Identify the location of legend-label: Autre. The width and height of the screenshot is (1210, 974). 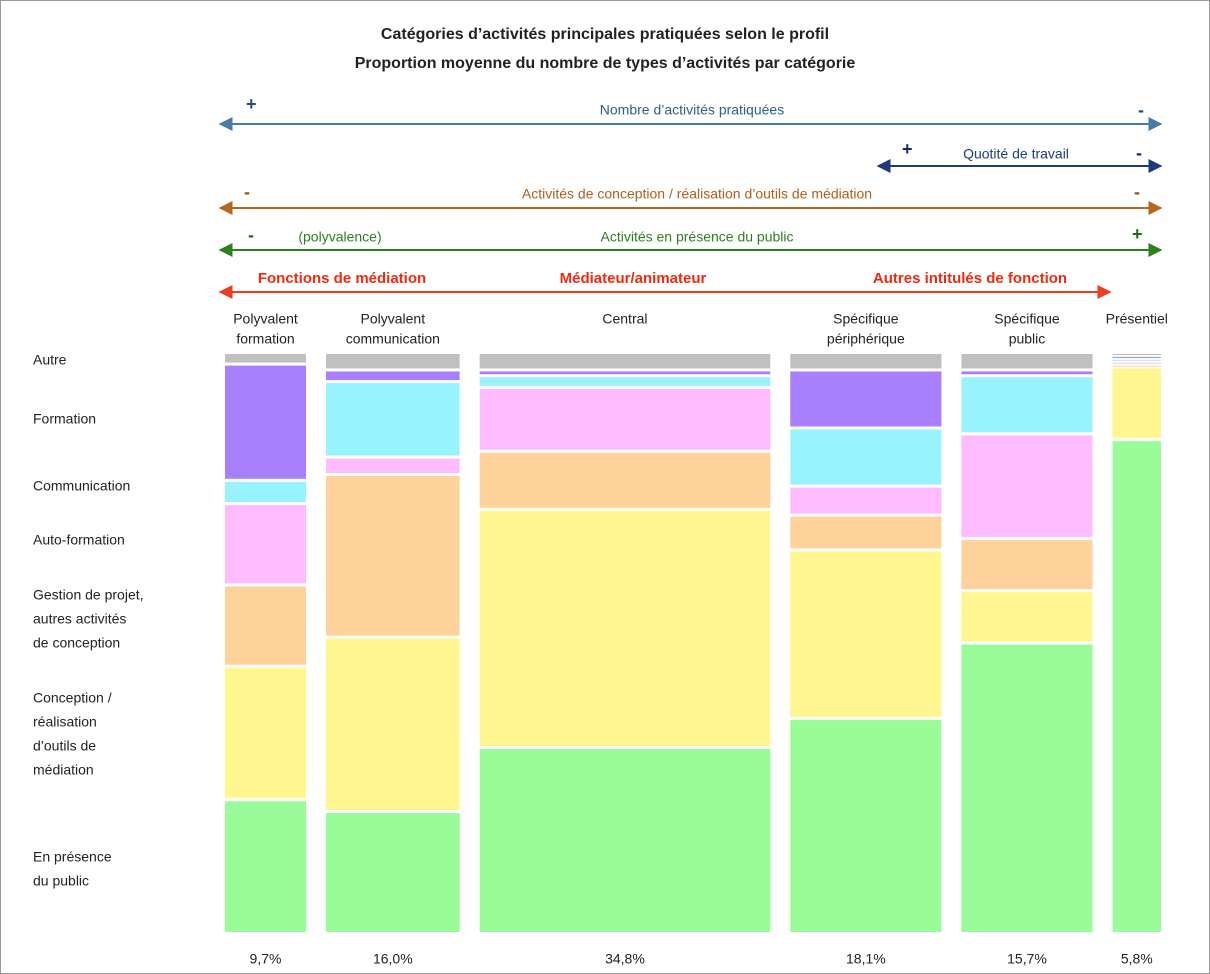
(50, 360).